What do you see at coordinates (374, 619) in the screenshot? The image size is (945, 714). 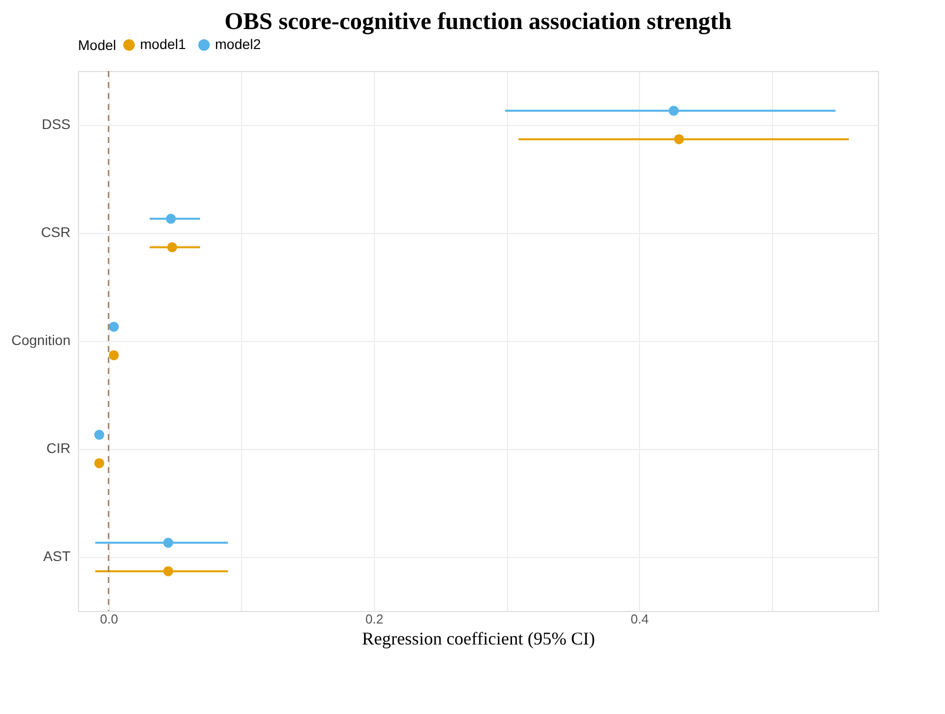 I see `x-tick-label: 0.2` at bounding box center [374, 619].